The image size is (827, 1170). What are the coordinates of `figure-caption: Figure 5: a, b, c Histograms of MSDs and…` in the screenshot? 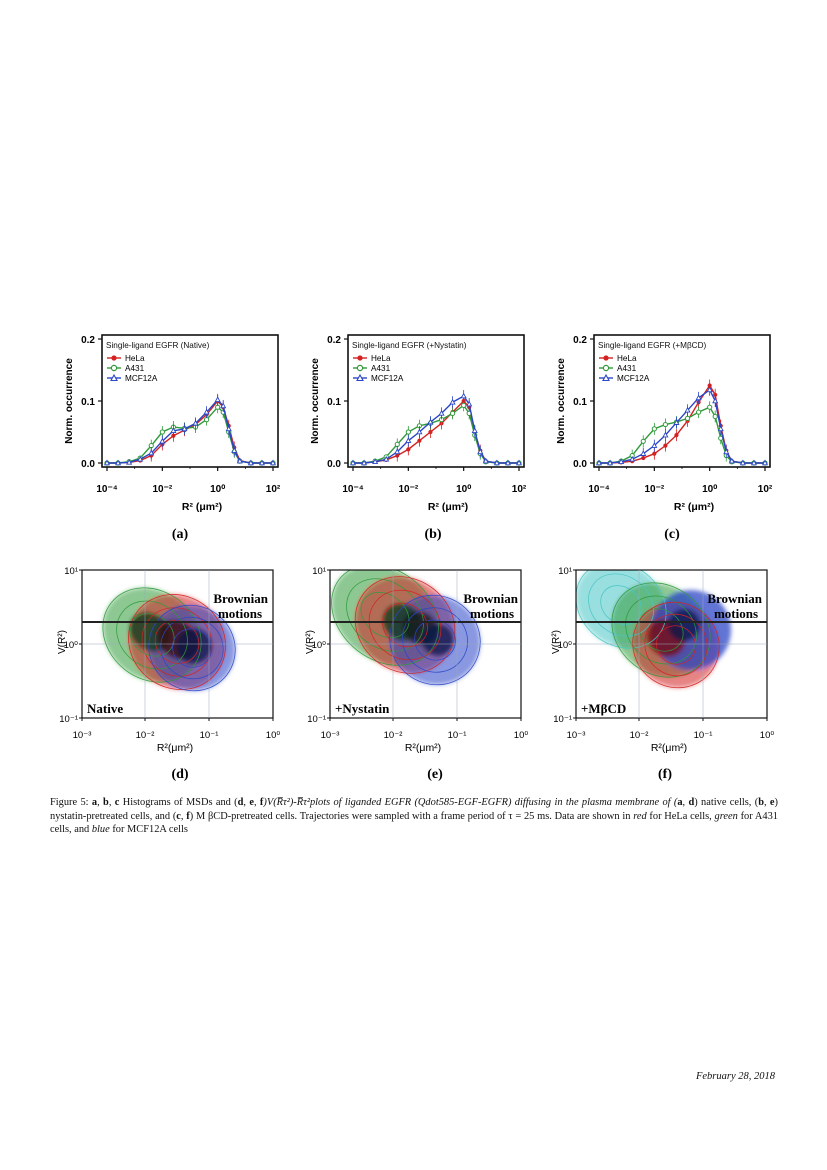 It's located at (414, 816).